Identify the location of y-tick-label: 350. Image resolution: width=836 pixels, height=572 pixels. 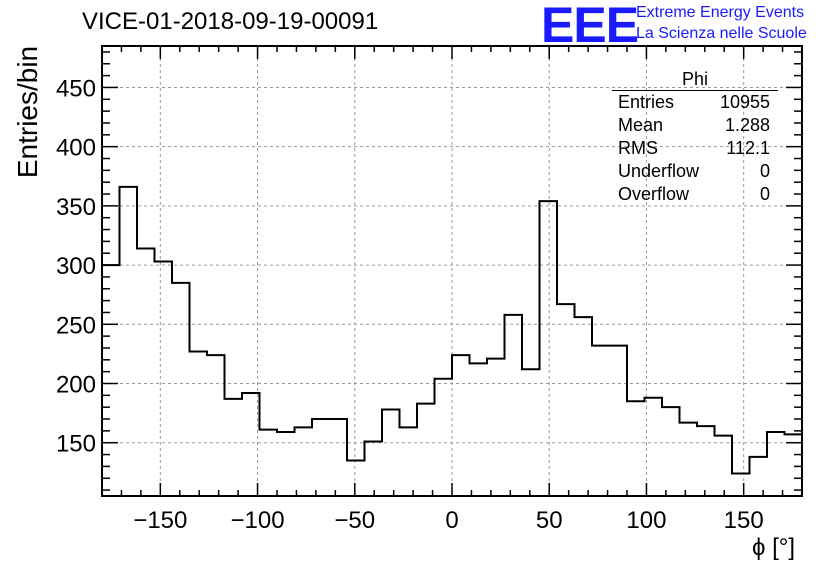
(76, 207).